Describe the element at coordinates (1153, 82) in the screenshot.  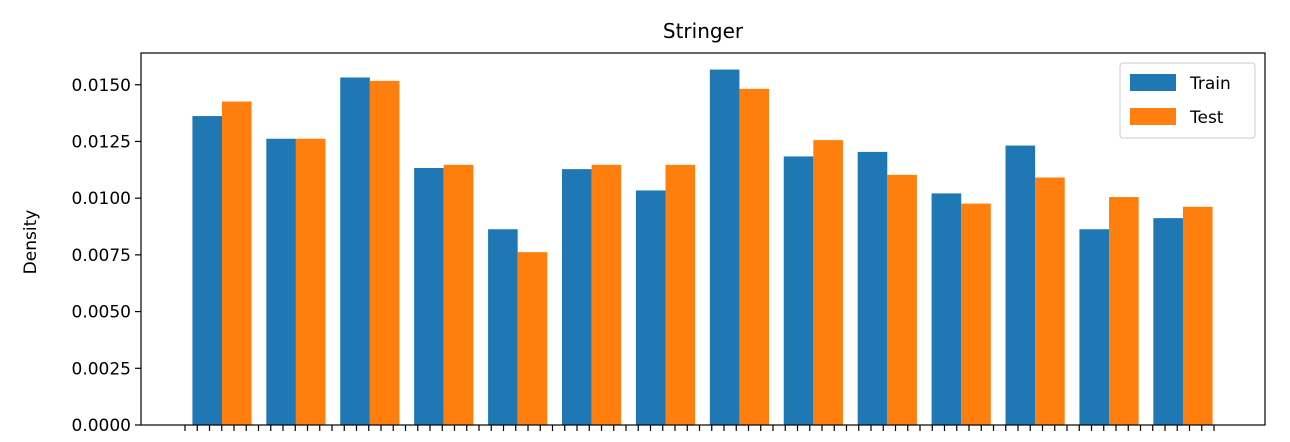
I see `legend-swatch-train` at that location.